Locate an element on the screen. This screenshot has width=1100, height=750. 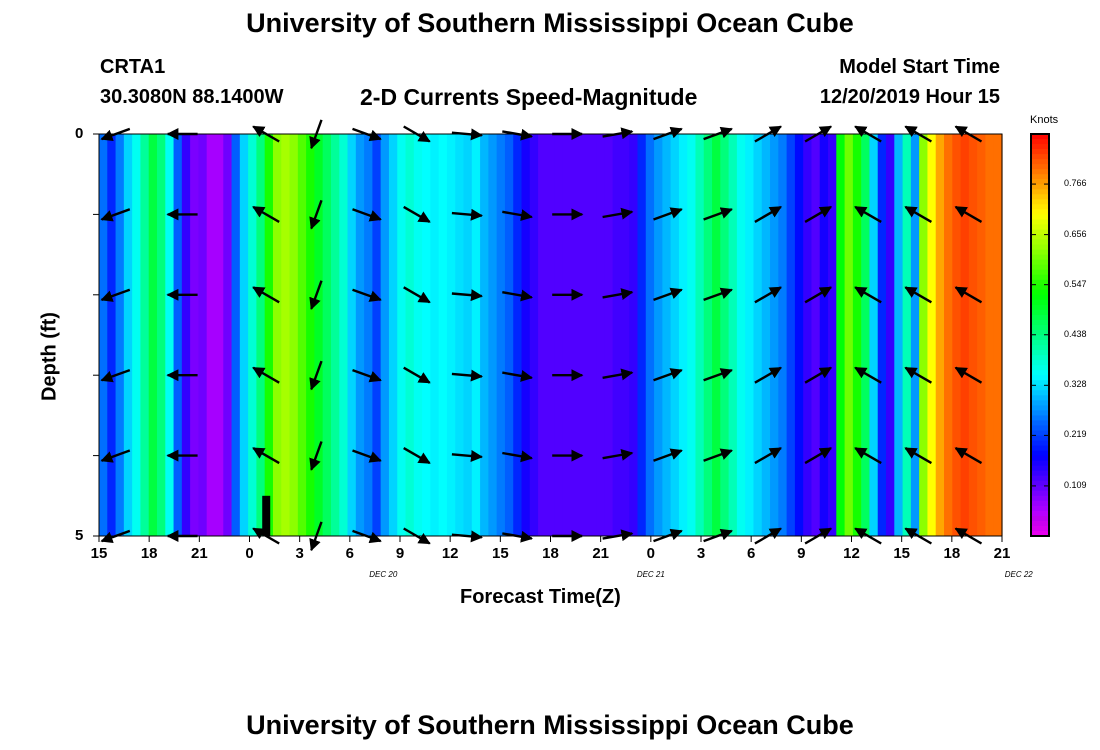
colorbar-tick-label: 0.219 is located at coordinates (1075, 434).